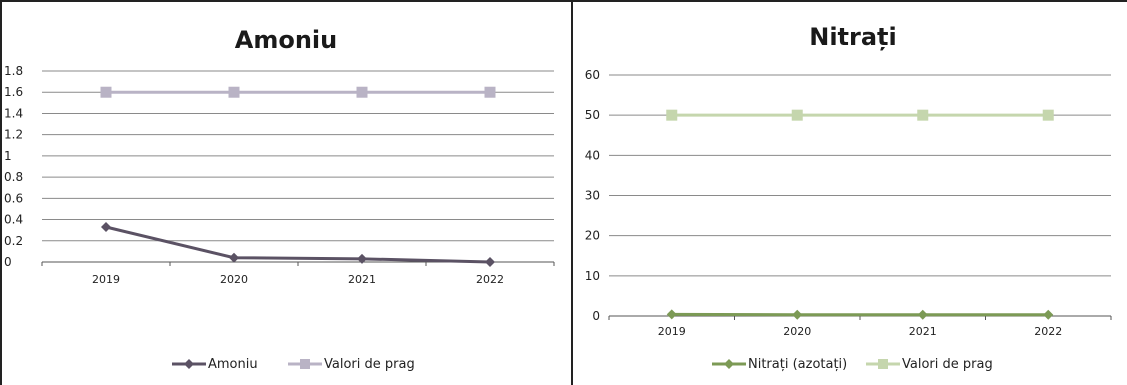 The image size is (1127, 385). Describe the element at coordinates (13, 113) in the screenshot. I see `y-tick-label: 1.4` at that location.